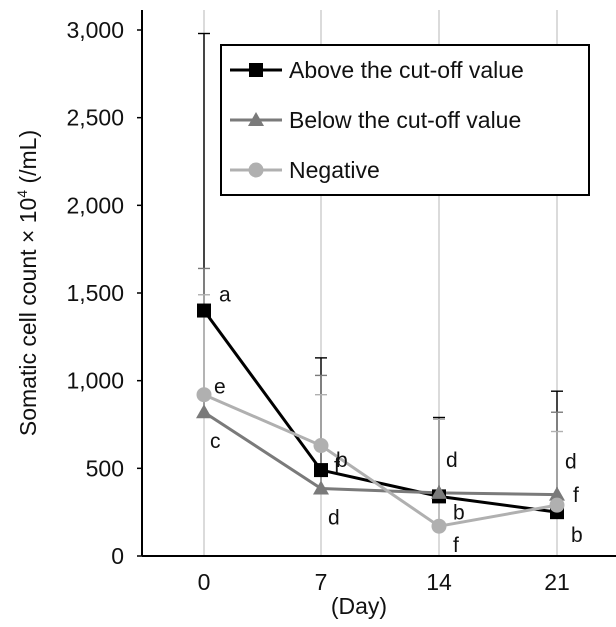 The width and height of the screenshot is (616, 627). I want to click on legend-label: Below the cut-off value, so click(405, 120).